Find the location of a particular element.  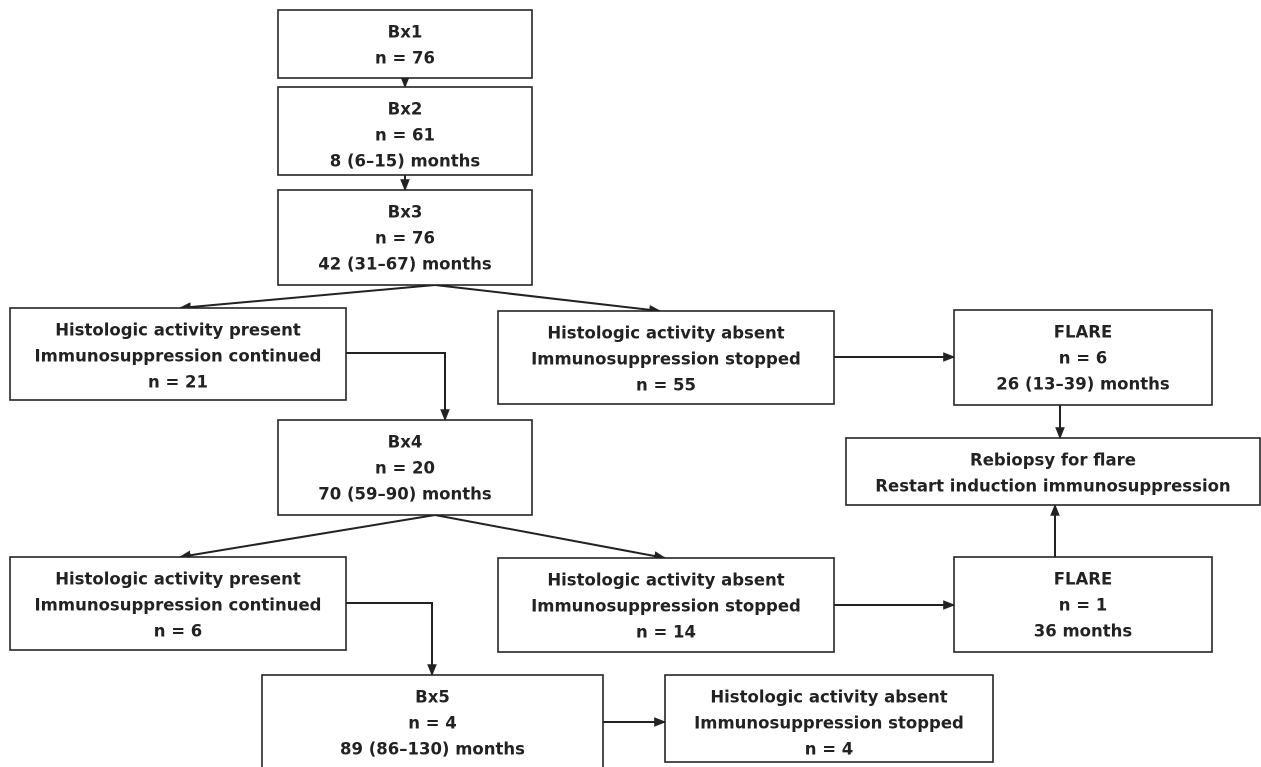

node-text: n = 20 is located at coordinates (405, 468).